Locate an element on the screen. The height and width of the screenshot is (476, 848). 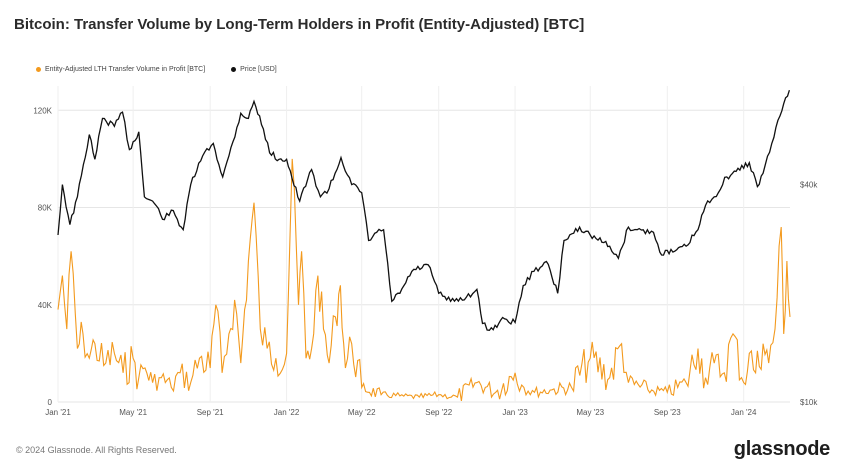
x-tick-label: May '22 is located at coordinates (362, 412).